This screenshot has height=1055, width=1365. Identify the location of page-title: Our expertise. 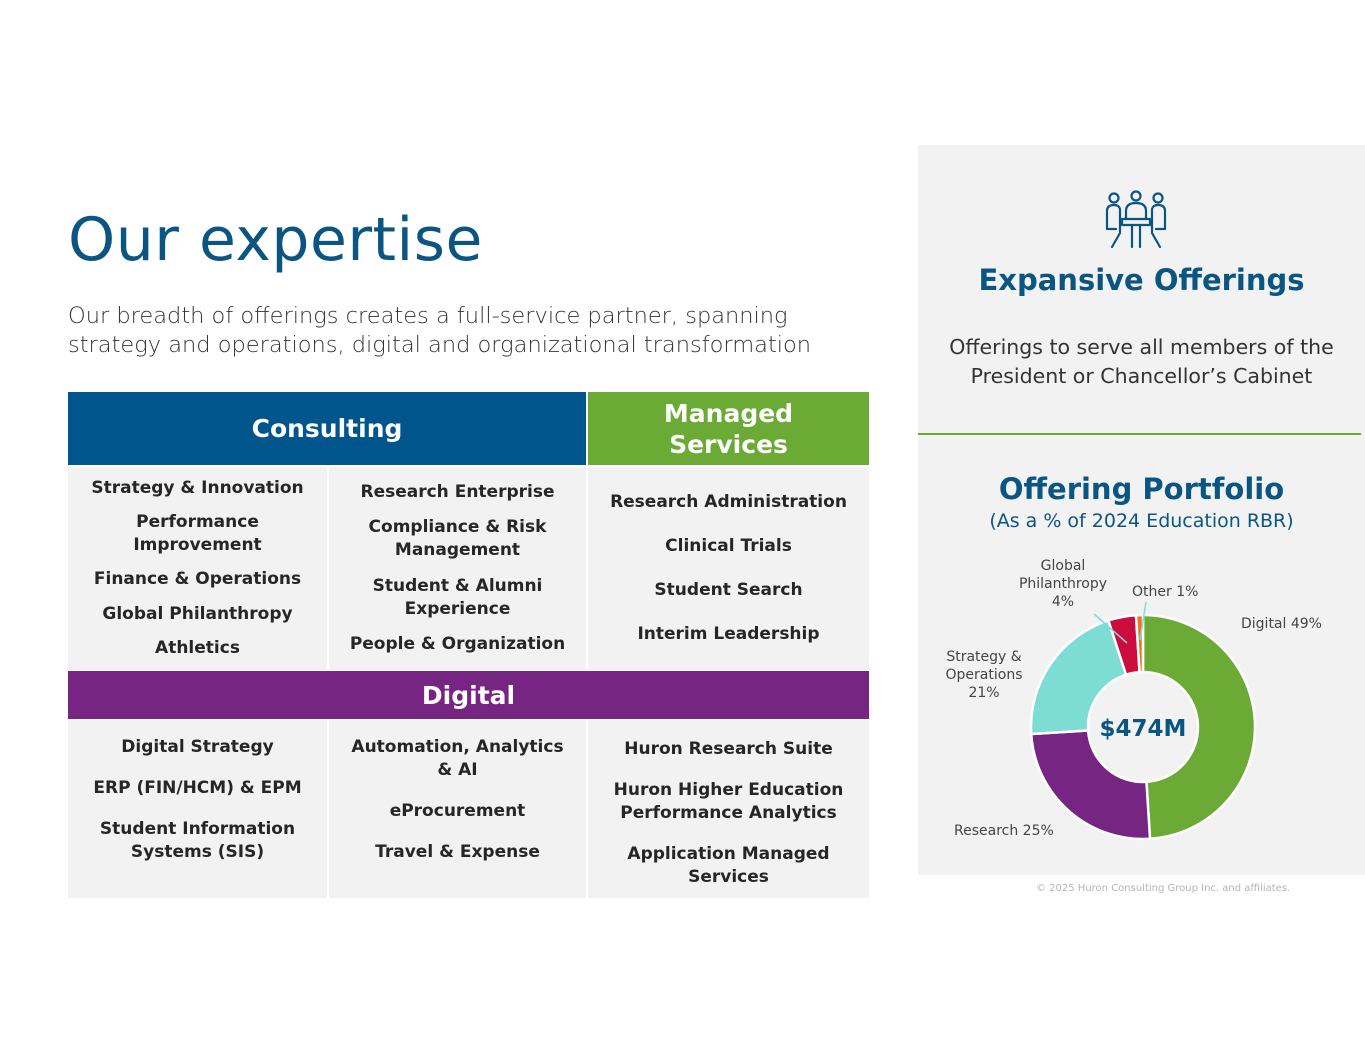
(275, 240).